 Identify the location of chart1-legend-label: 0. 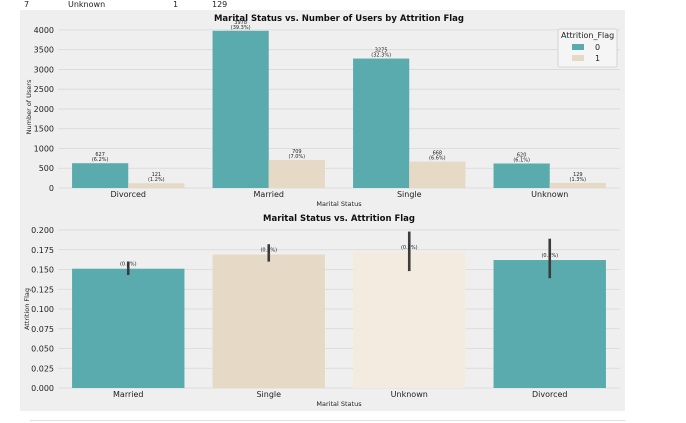
(597, 47).